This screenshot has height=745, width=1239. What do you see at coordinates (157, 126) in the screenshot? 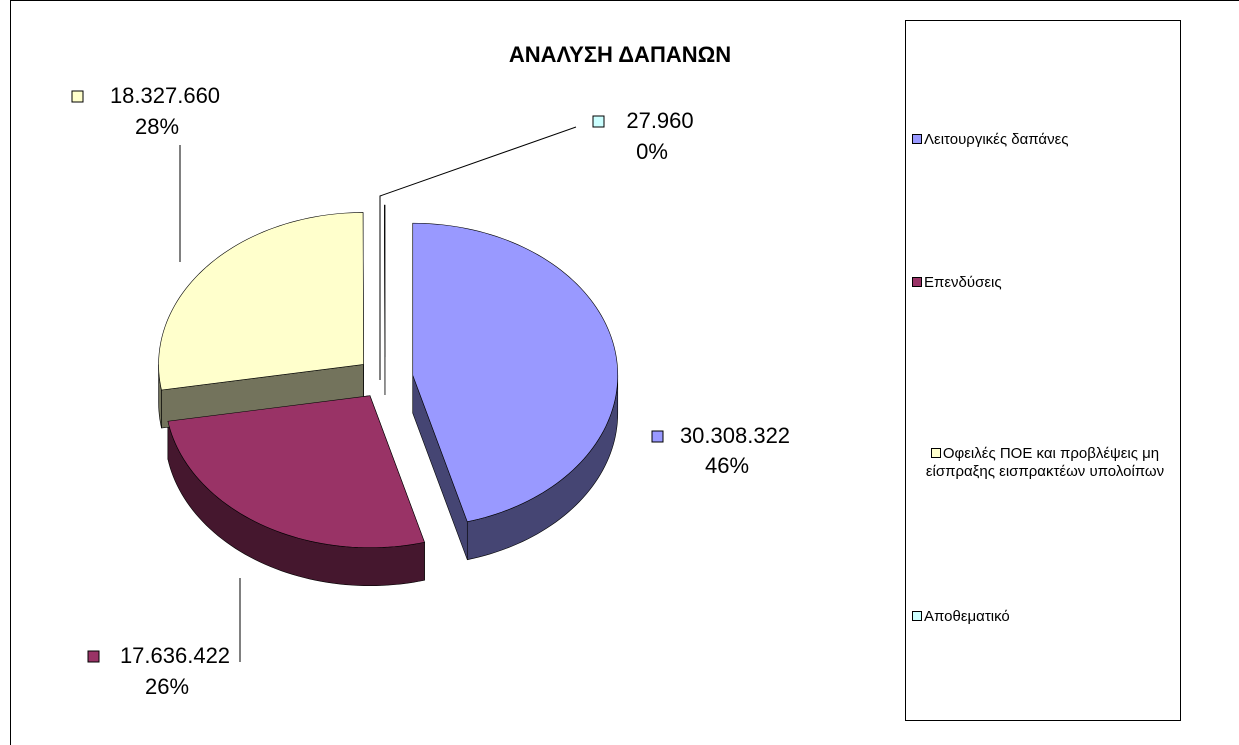
I see `percent-label: 28%` at bounding box center [157, 126].